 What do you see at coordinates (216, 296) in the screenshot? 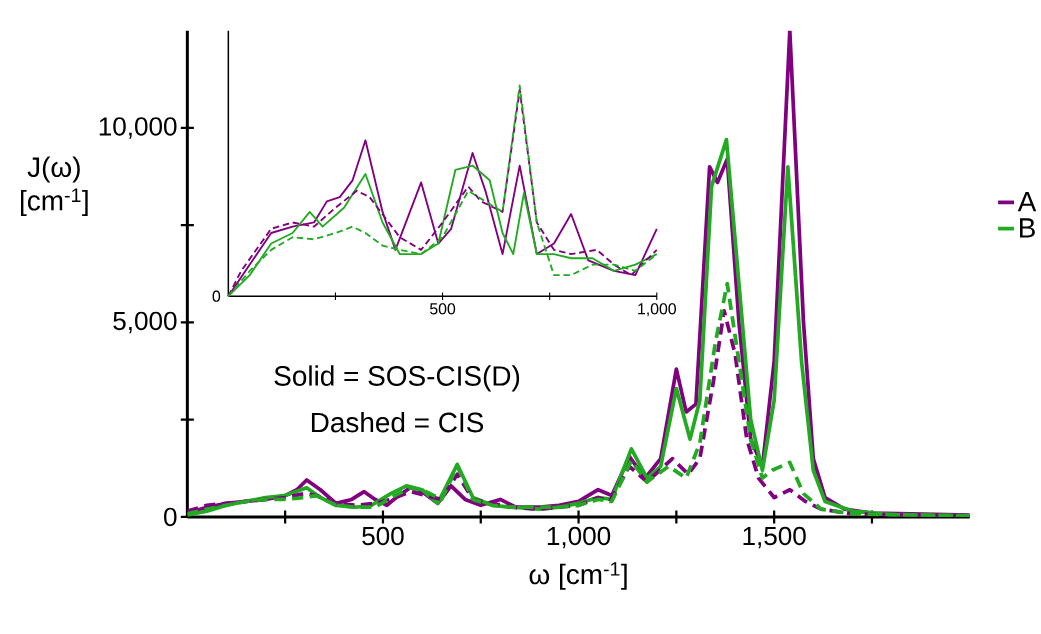
I see `annotation: 0` at bounding box center [216, 296].